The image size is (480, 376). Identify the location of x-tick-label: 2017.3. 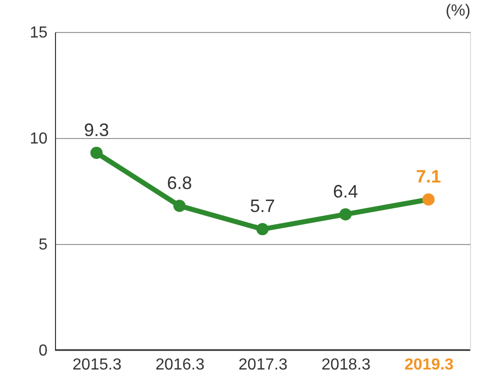
(263, 365).